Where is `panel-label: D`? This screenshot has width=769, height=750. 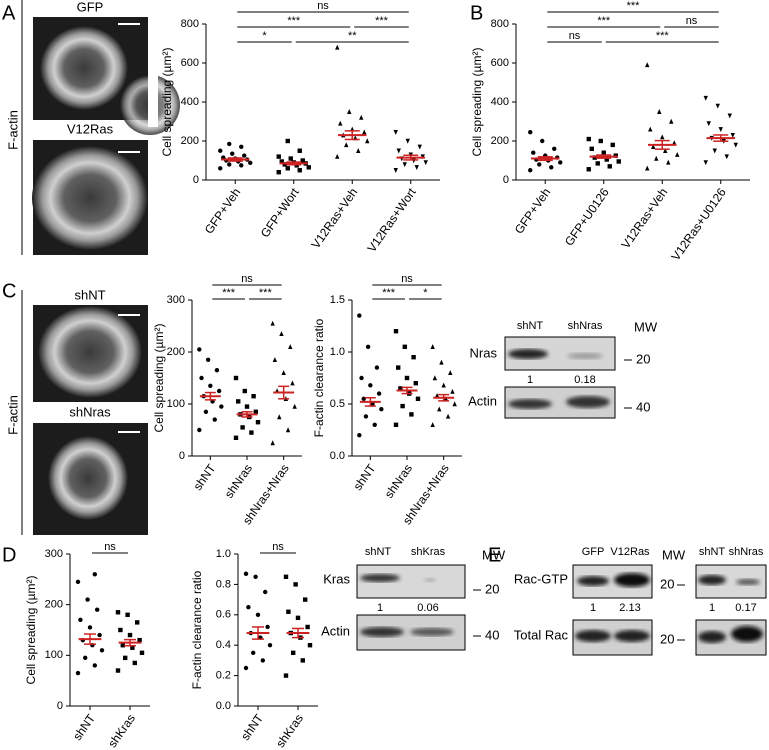 panel-label: D is located at coordinates (9, 555).